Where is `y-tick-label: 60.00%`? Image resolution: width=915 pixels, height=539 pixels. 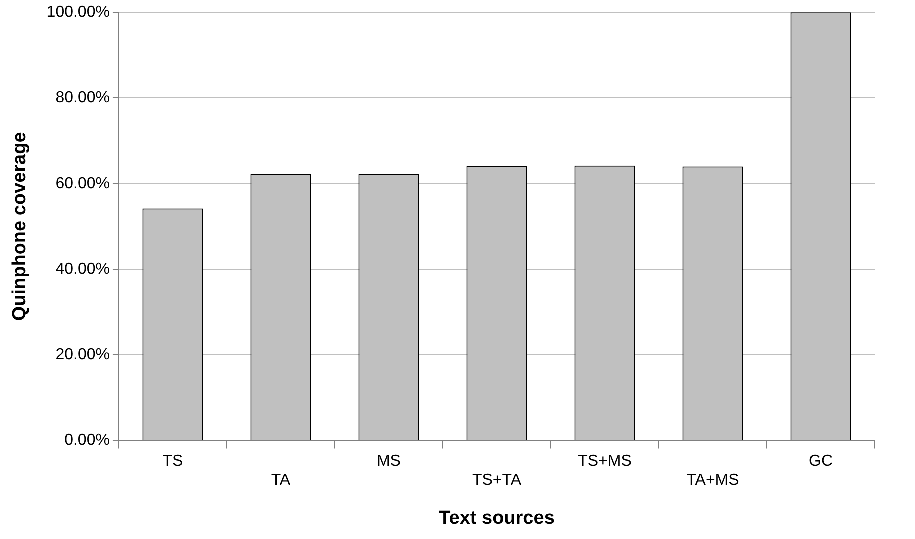
y-tick-label: 60.00% is located at coordinates (83, 183).